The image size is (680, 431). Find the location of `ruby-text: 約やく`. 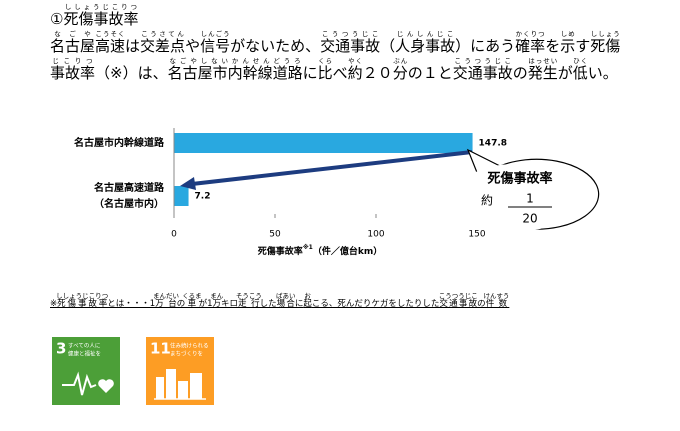

ruby-text: 約やく is located at coordinates (355, 69).